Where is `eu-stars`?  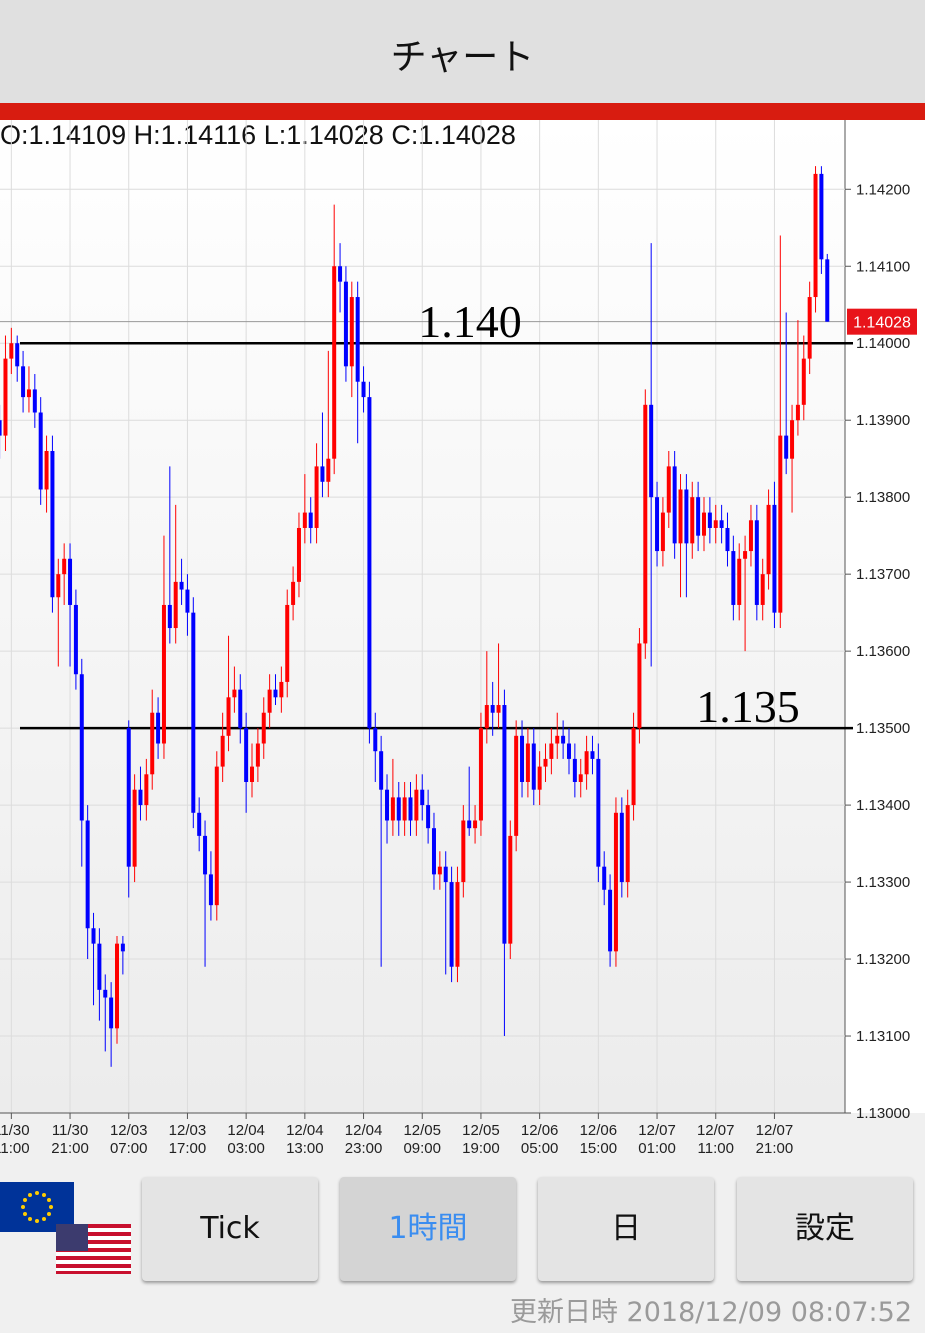 eu-stars is located at coordinates (37, 1207).